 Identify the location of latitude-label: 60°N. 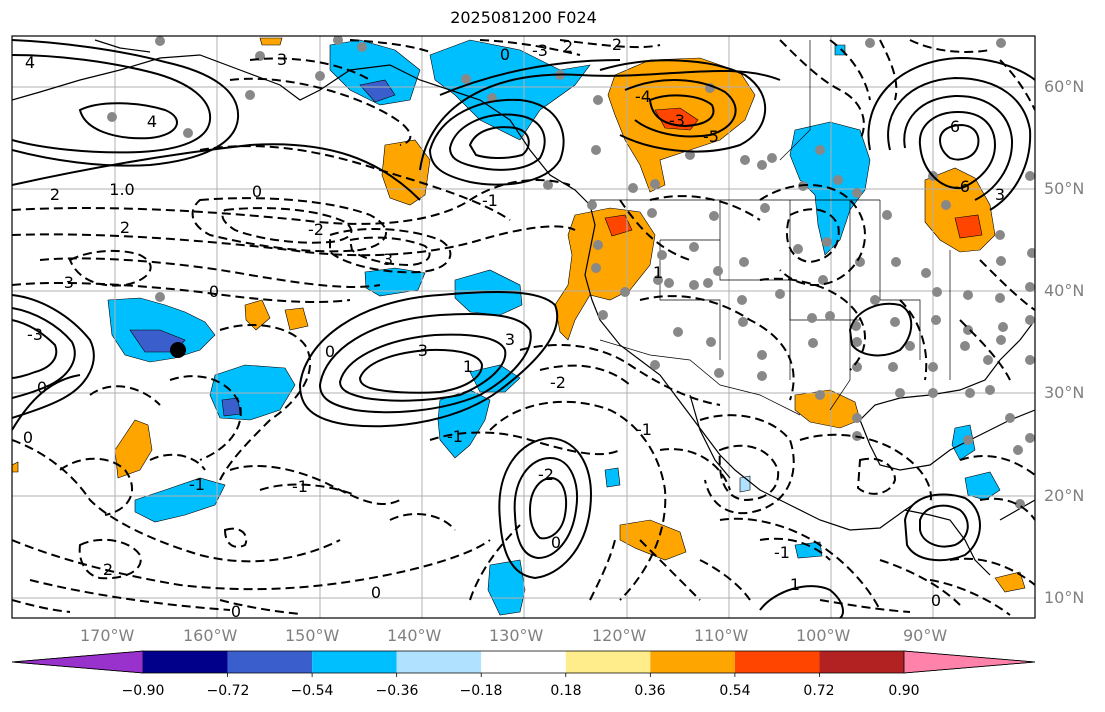
(1064, 86).